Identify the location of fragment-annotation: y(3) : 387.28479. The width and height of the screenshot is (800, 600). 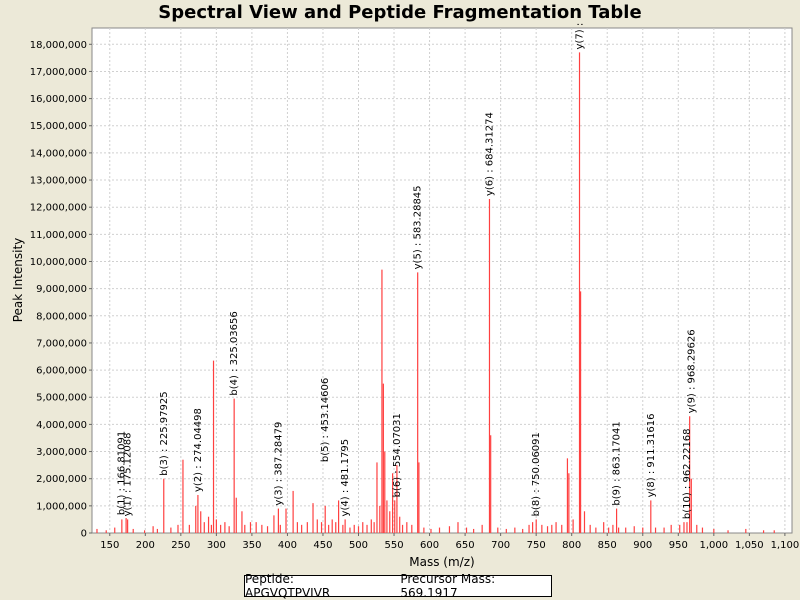
(278, 464).